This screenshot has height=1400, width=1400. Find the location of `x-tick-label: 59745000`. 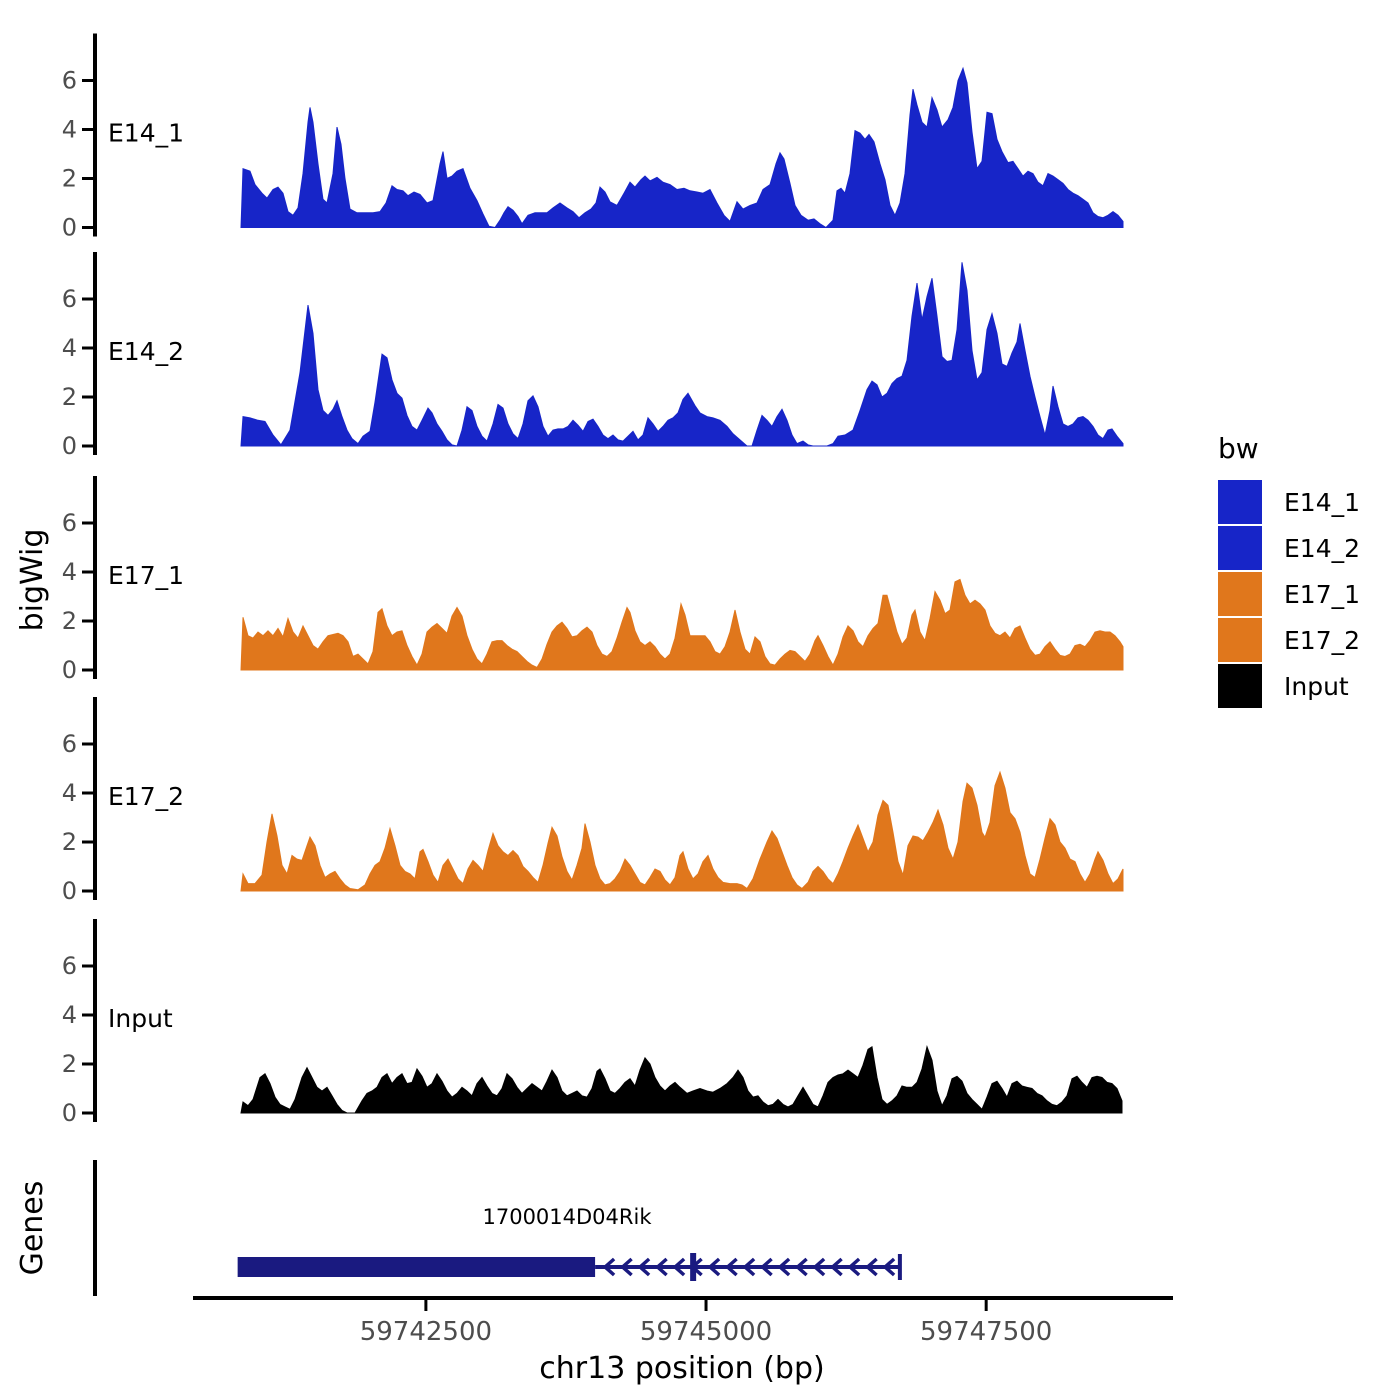

x-tick-label: 59745000 is located at coordinates (706, 1332).